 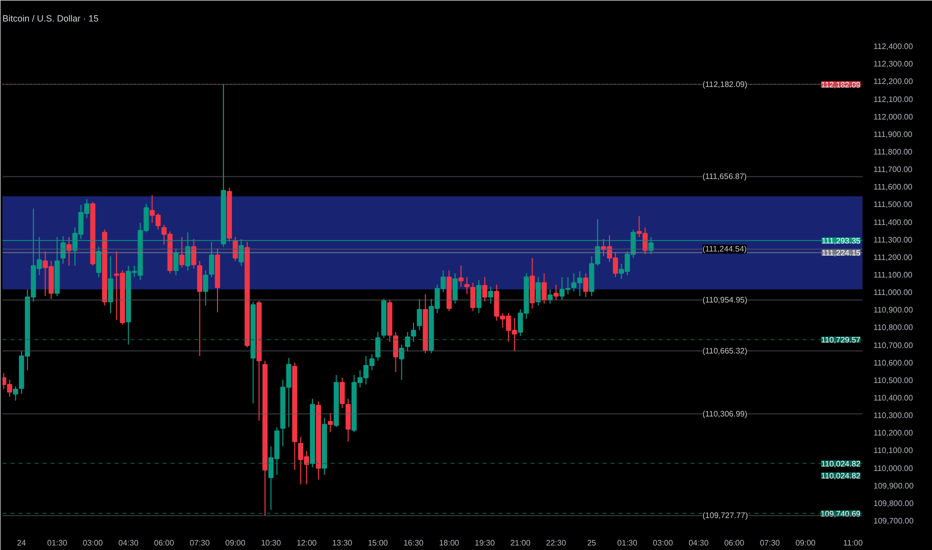 What do you see at coordinates (894, 345) in the screenshot?
I see `y-tick-label: 110,700.00` at bounding box center [894, 345].